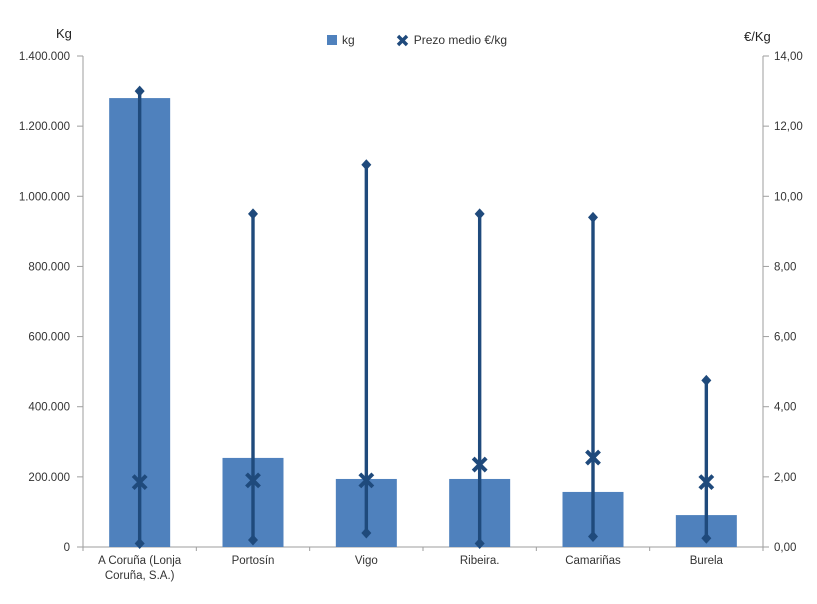  What do you see at coordinates (49, 338) in the screenshot?
I see `left-axis-tick-label: 600.000` at bounding box center [49, 338].